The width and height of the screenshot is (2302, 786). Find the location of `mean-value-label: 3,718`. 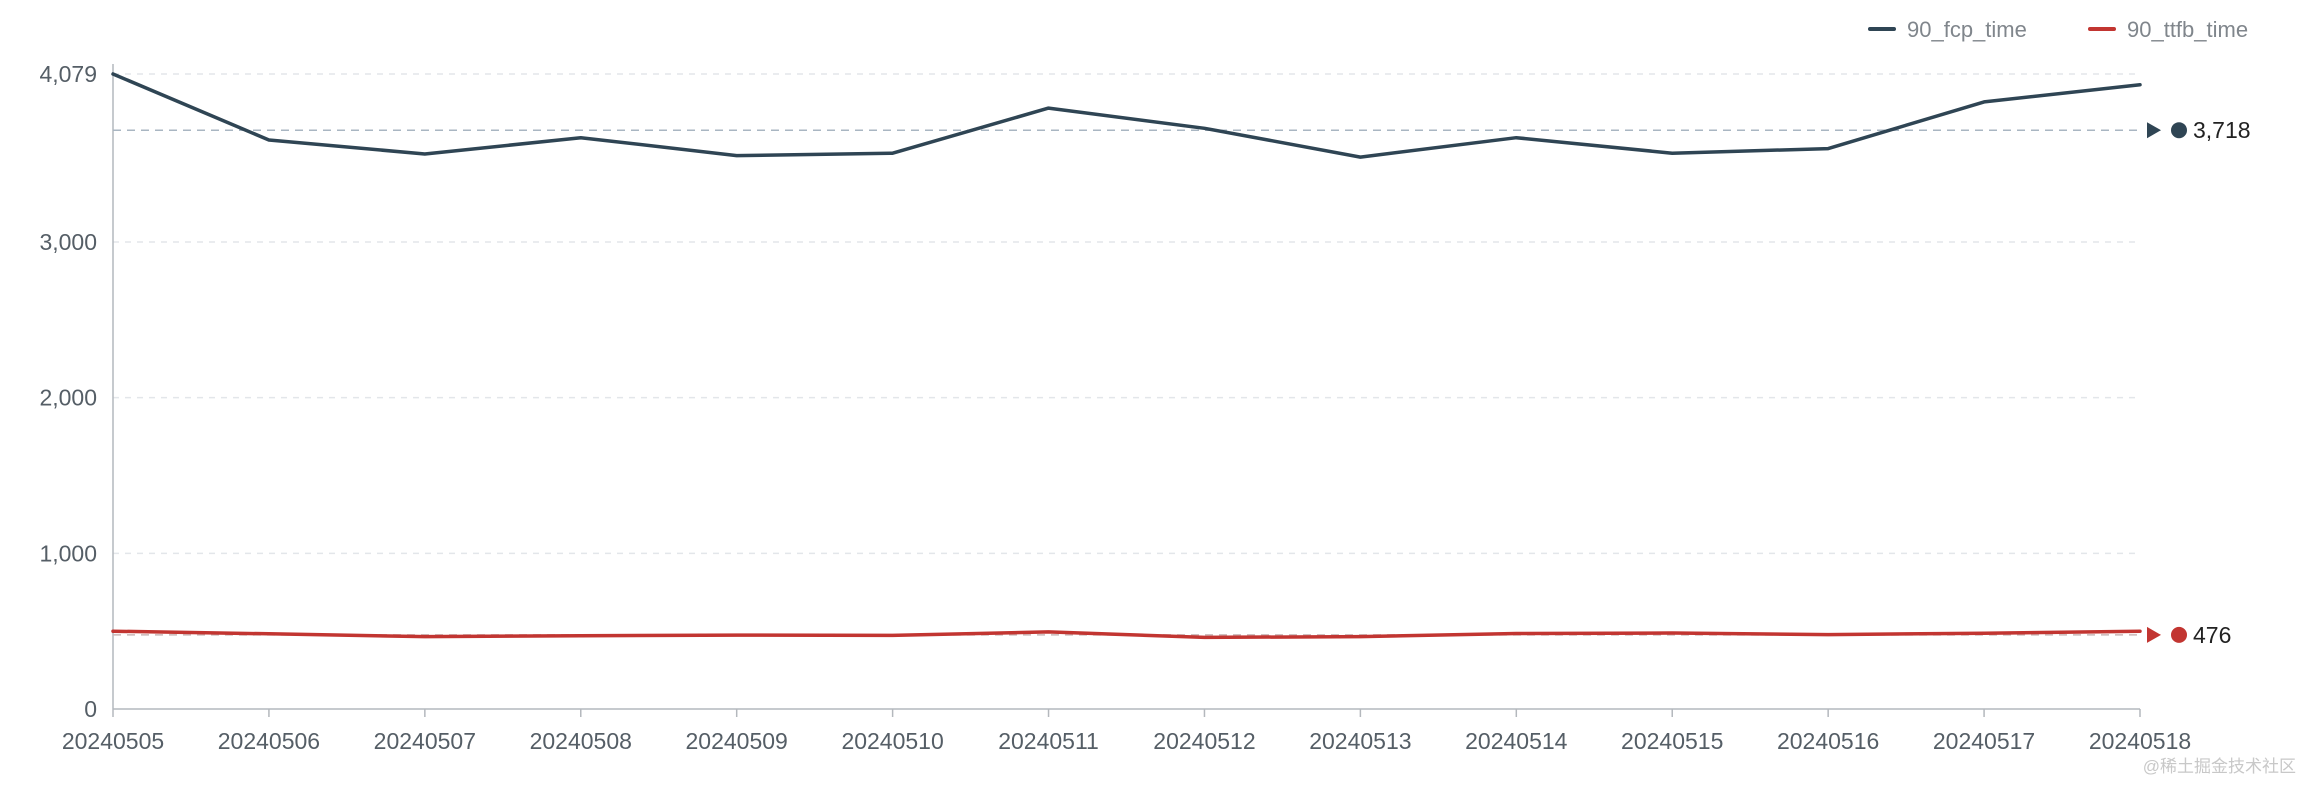

mean-value-label: 3,718 is located at coordinates (2222, 130).